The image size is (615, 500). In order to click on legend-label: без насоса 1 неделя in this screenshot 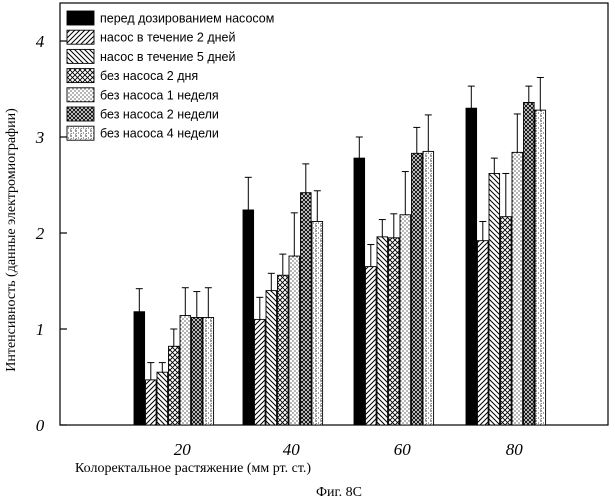, I will do `click(159, 95)`.